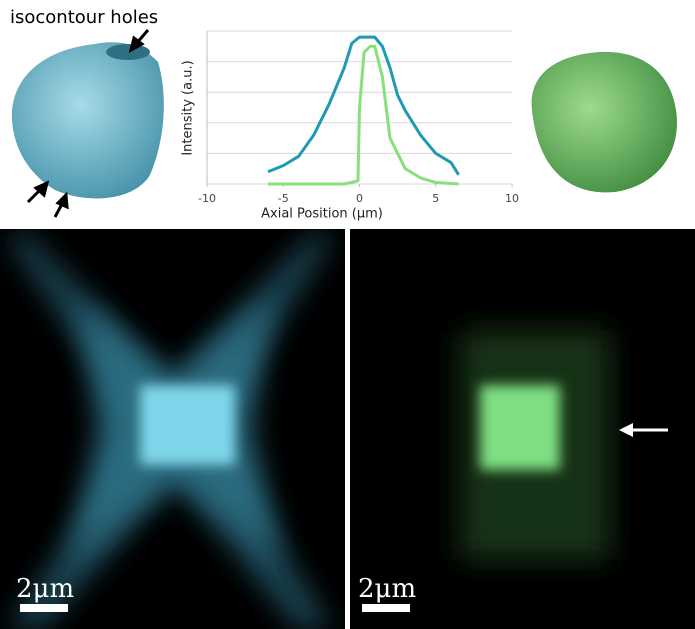  Describe the element at coordinates (435, 198) in the screenshot. I see `x-tick-label: 5` at that location.